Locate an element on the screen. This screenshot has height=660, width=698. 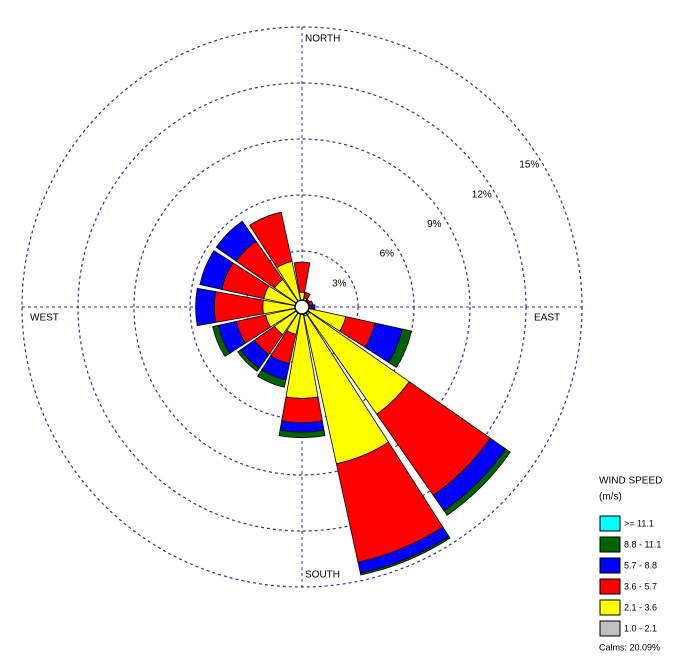
legend-label: 3.6 - 5.7 is located at coordinates (640, 586).